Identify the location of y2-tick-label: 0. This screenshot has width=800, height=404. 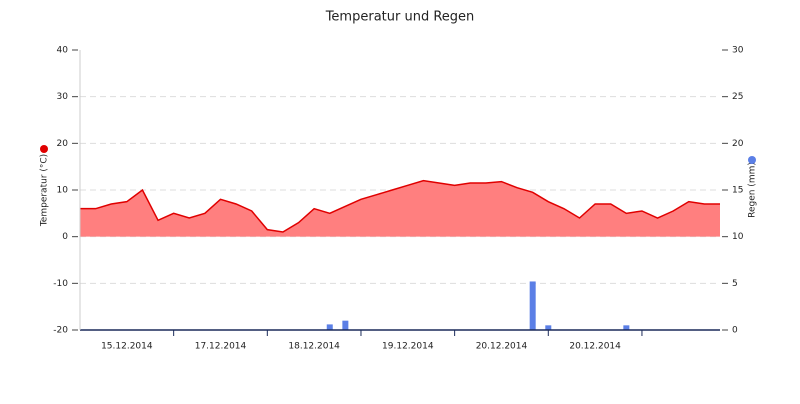
(735, 331).